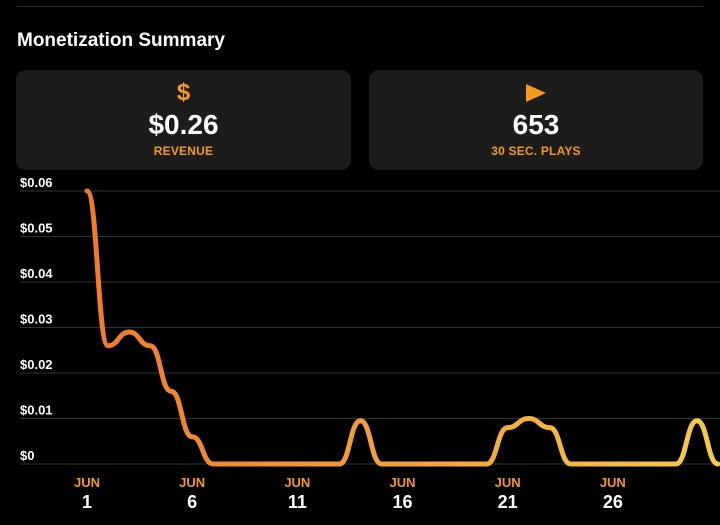 This screenshot has width=720, height=525. Describe the element at coordinates (402, 502) in the screenshot. I see `x-tick-day: 16` at that location.